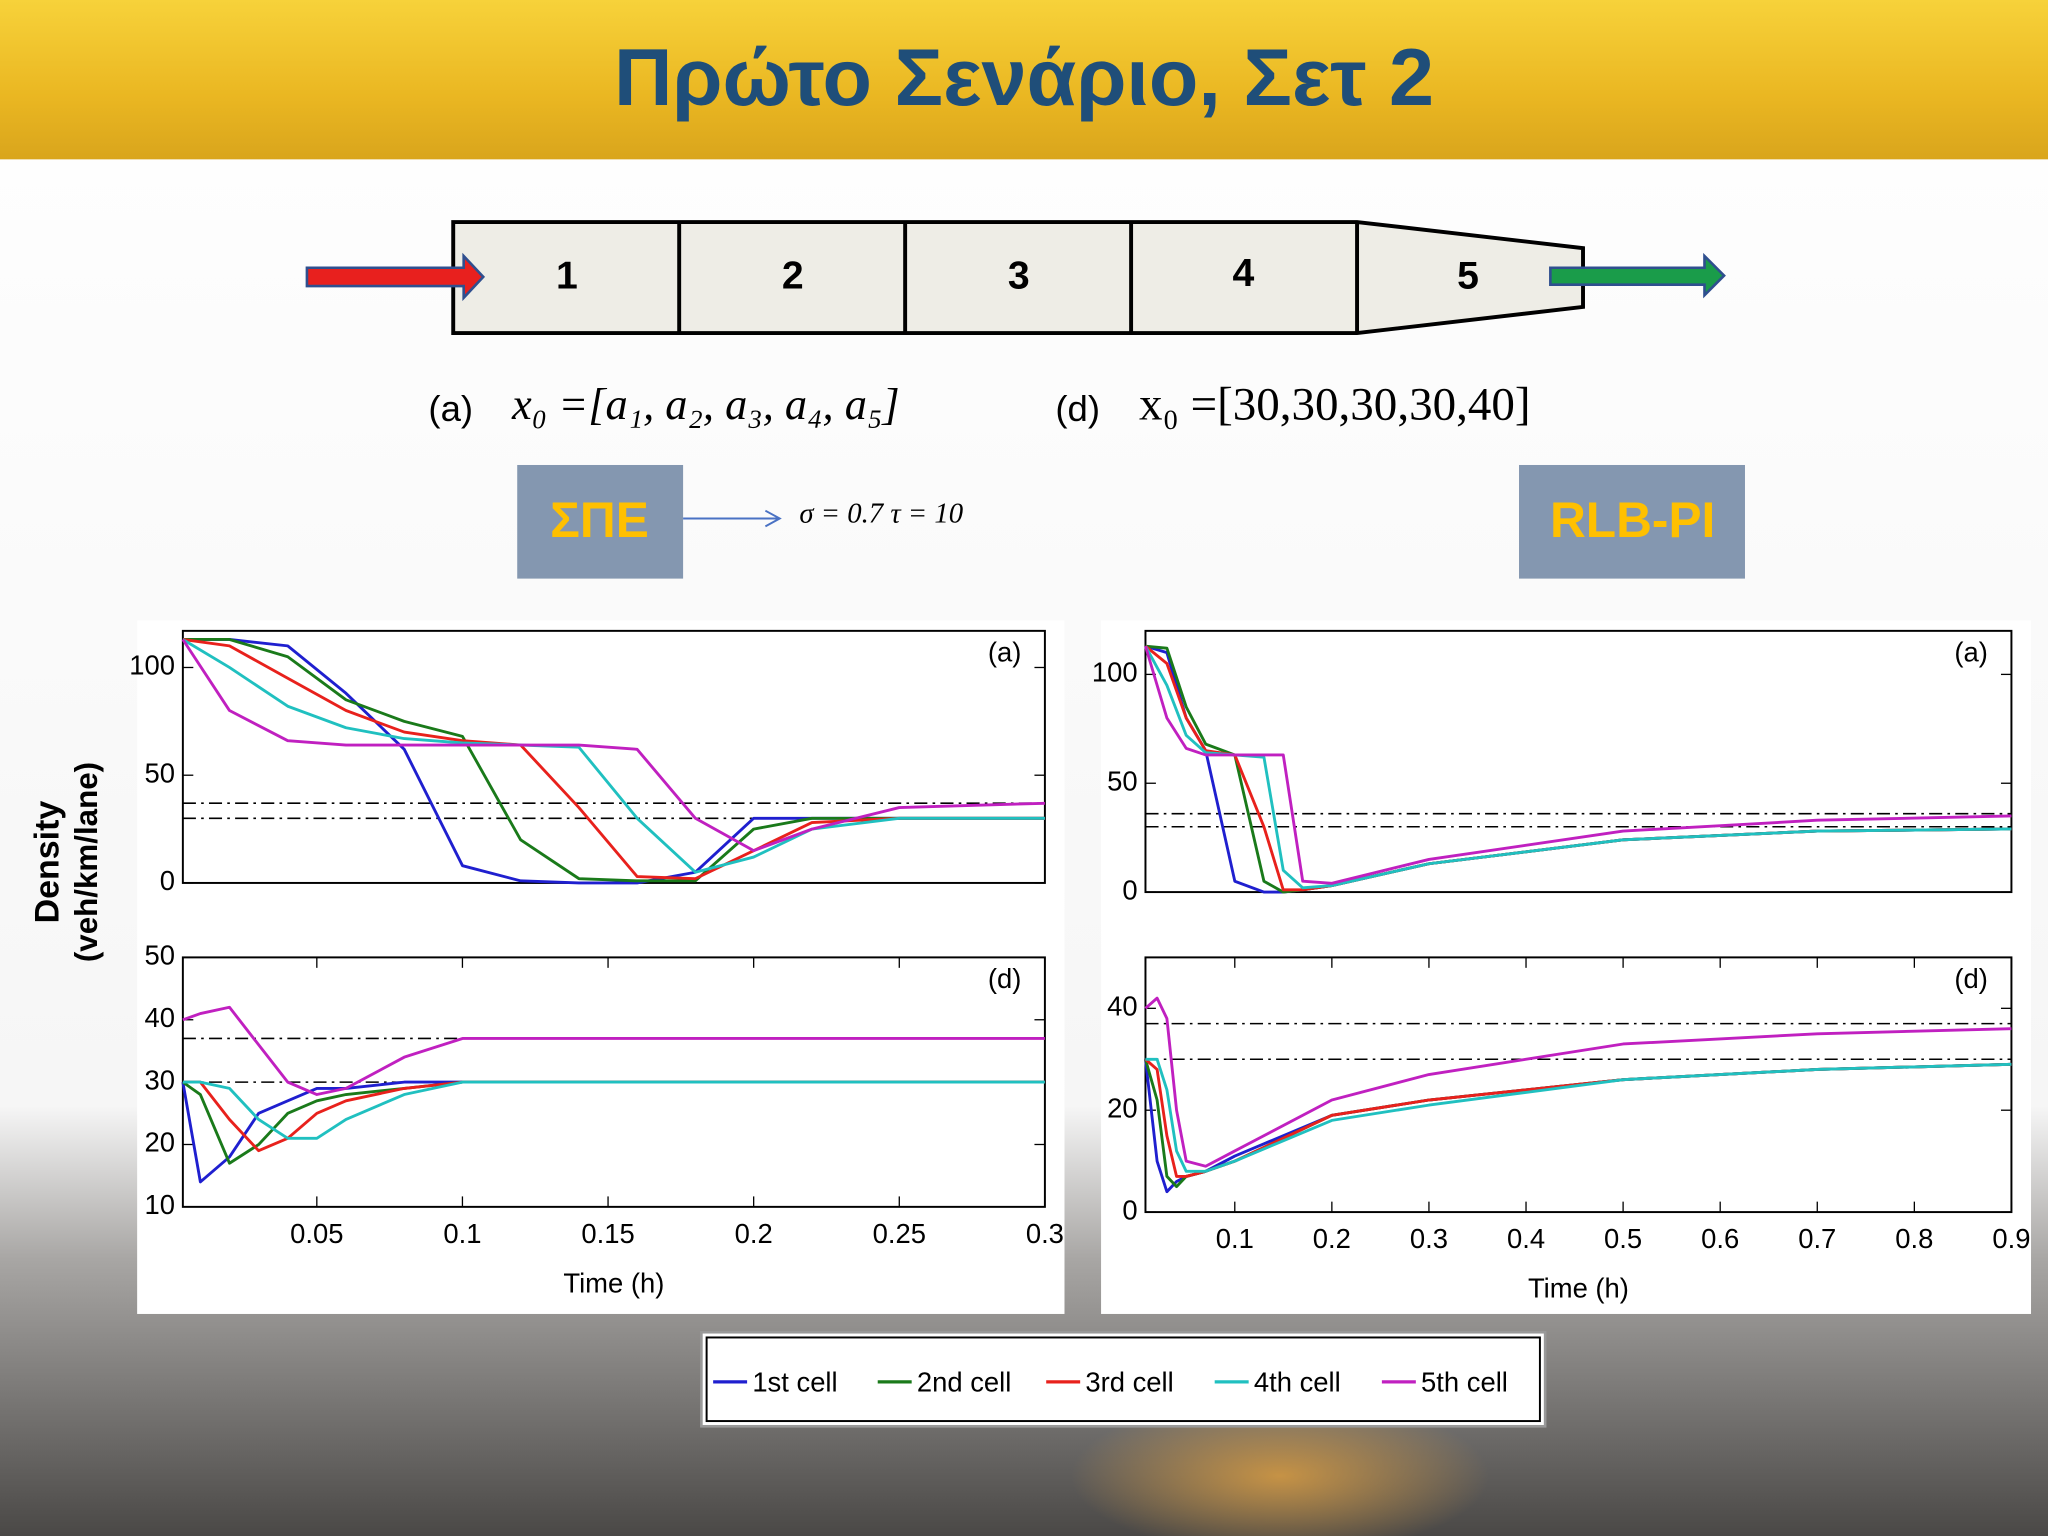  I want to click on y-tick-label: 10, so click(160, 1204).